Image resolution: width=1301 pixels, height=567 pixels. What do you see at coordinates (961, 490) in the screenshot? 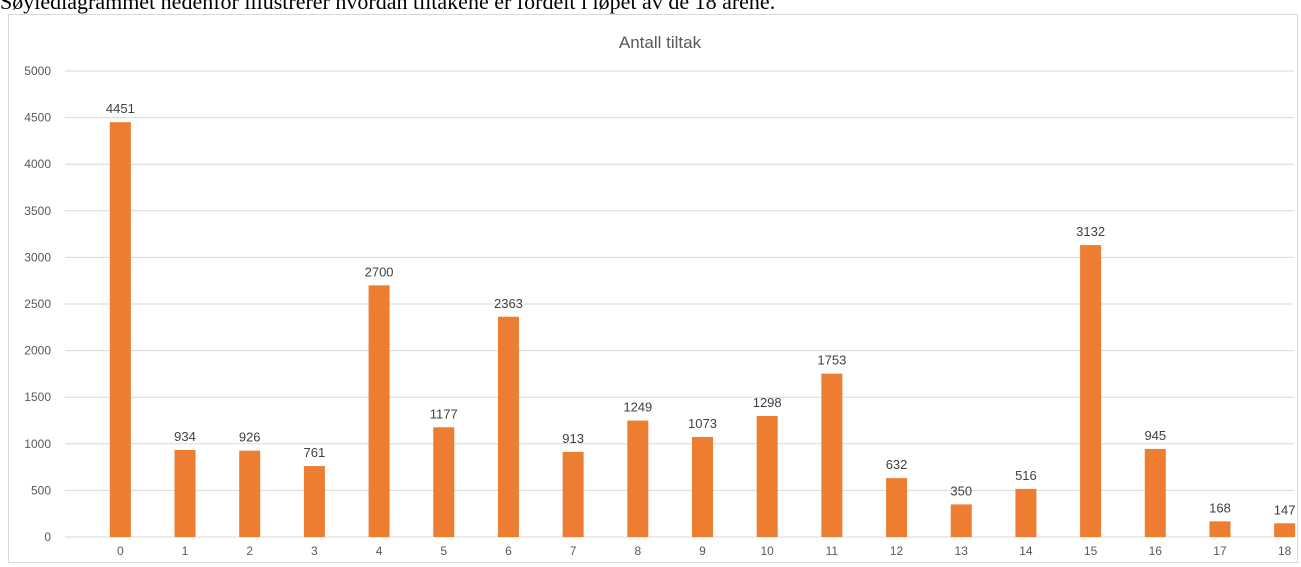
I see `data-label: 350` at bounding box center [961, 490].